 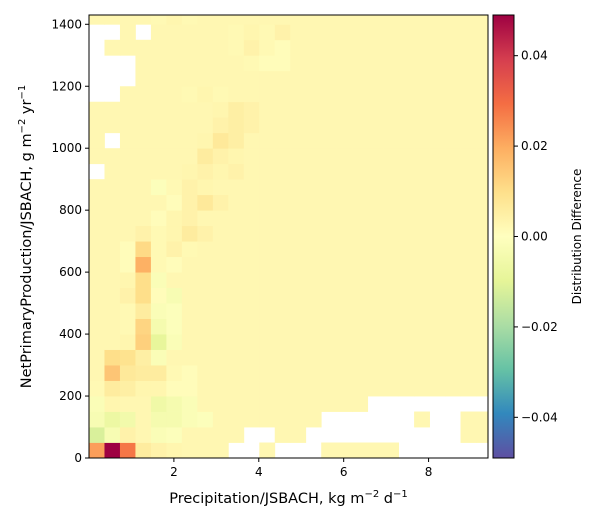 What do you see at coordinates (26, 236) in the screenshot?
I see `y-axis-label: NetPrimaryProduction/JSBACH, g m−2 yr−1` at bounding box center [26, 236].